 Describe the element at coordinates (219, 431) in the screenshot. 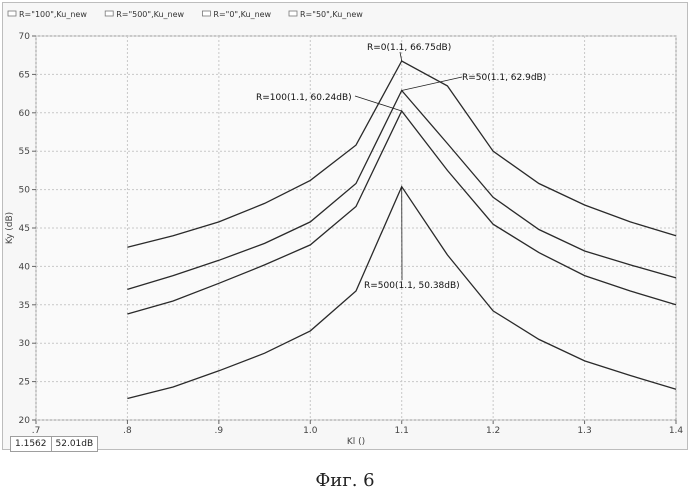

I see `x-tick-label: .9` at that location.